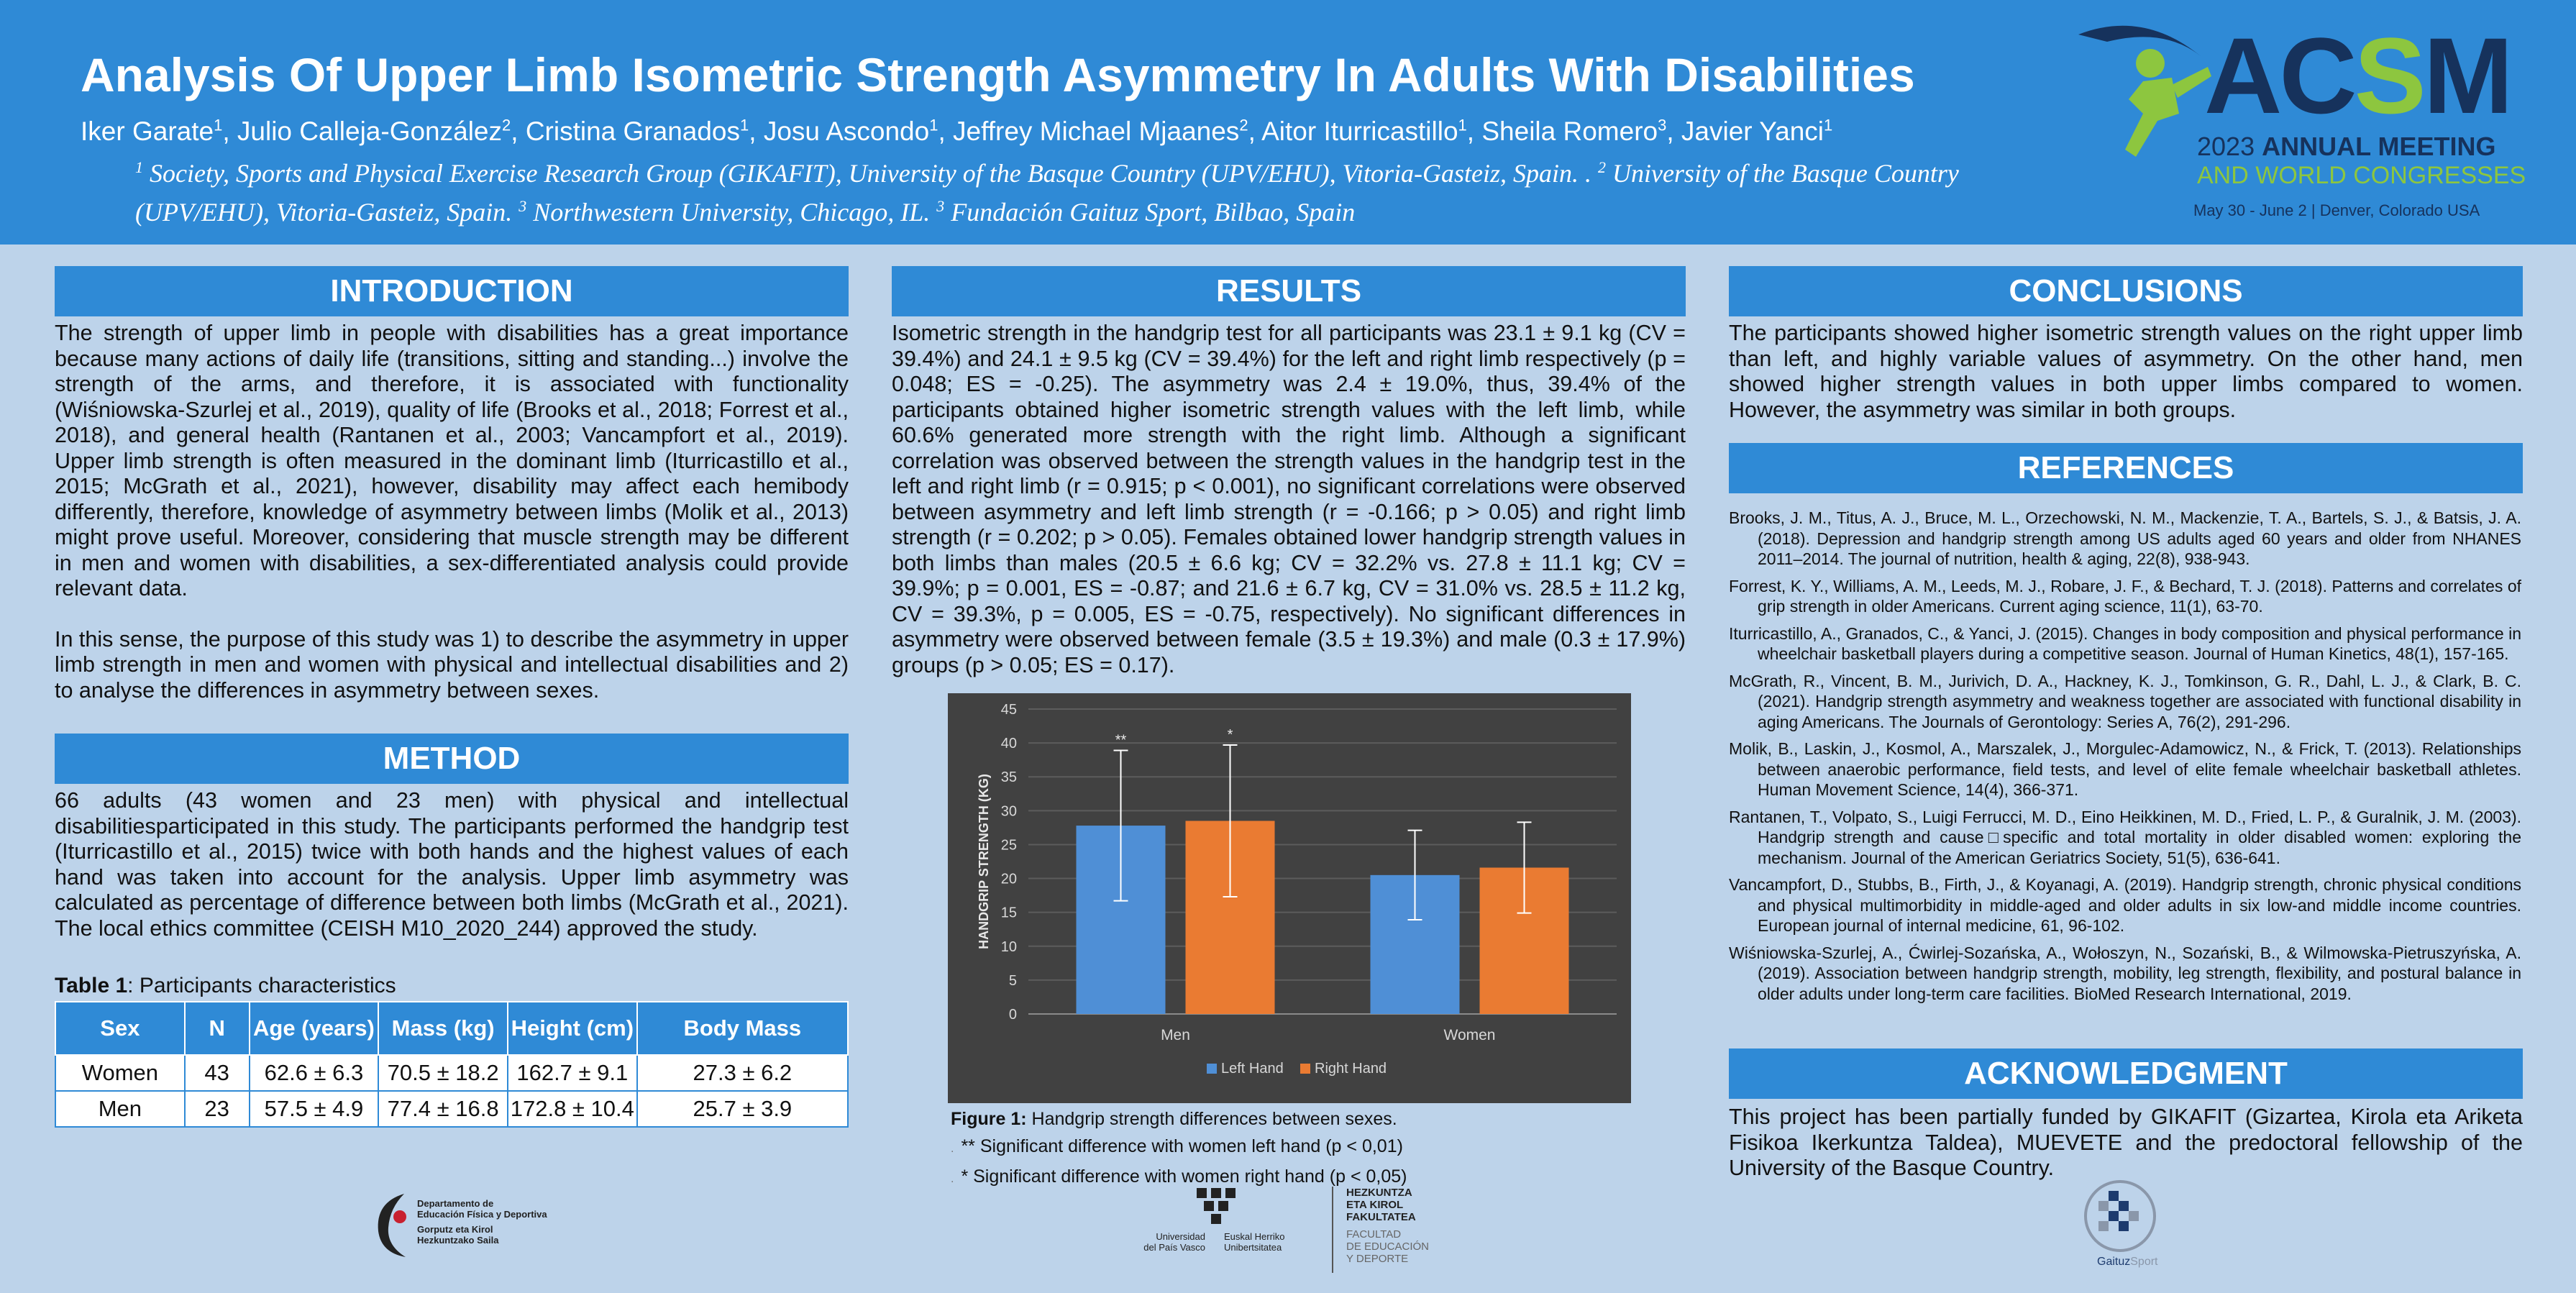 This screenshot has width=2576, height=1293. Describe the element at coordinates (1388, 1246) in the screenshot. I see `faculty-name-es: FACULTAD DE EDUCACIÓN Y DEPORTE` at that location.